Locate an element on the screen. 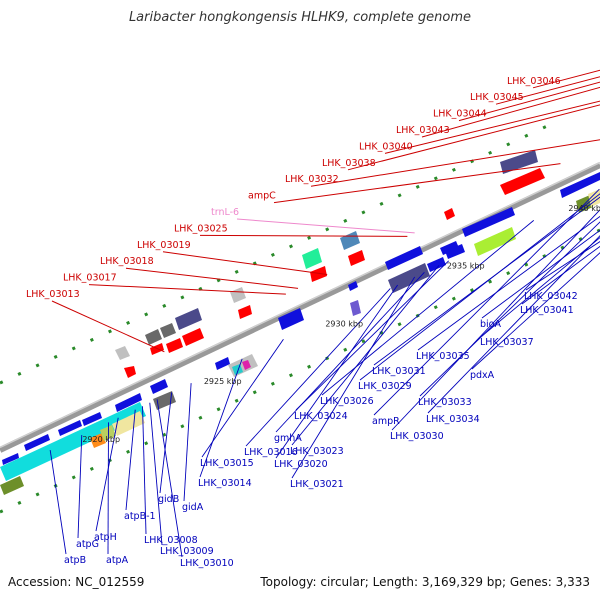  gene-label-bottom: LHK_03014 is located at coordinates (225, 483).